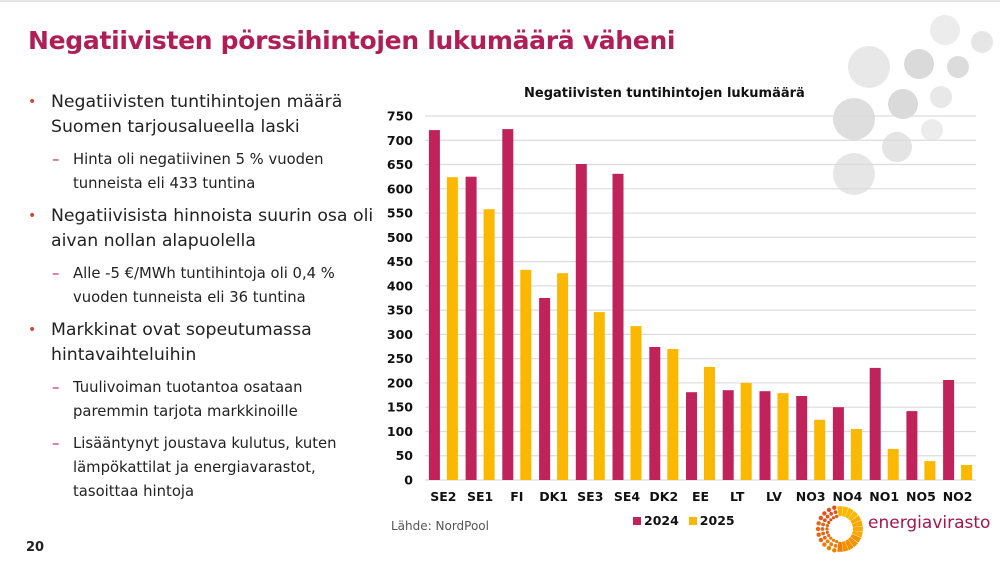 This screenshot has height=561, width=1000. I want to click on bar-NO2-2025, so click(967, 472).